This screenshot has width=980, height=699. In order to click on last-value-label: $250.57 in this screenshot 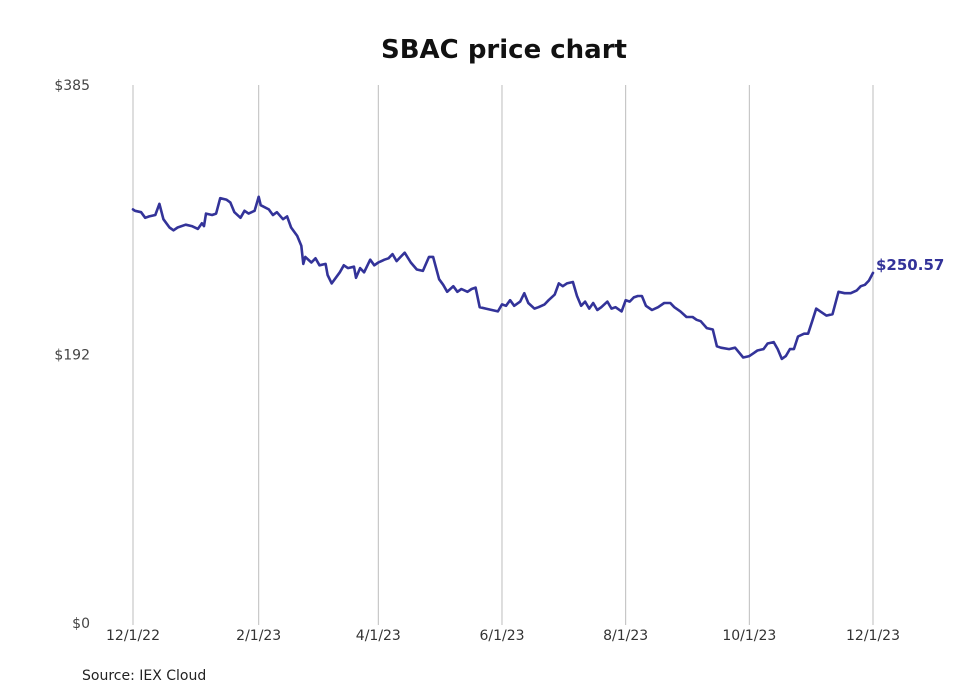, I will do `click(910, 265)`.